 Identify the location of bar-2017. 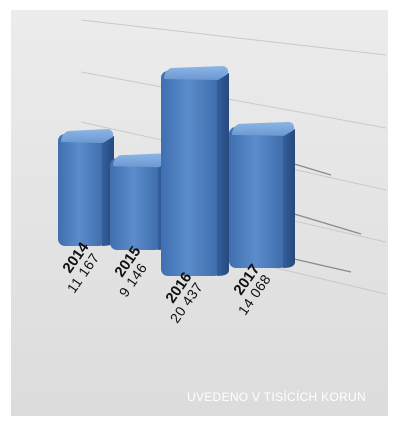
(262, 194).